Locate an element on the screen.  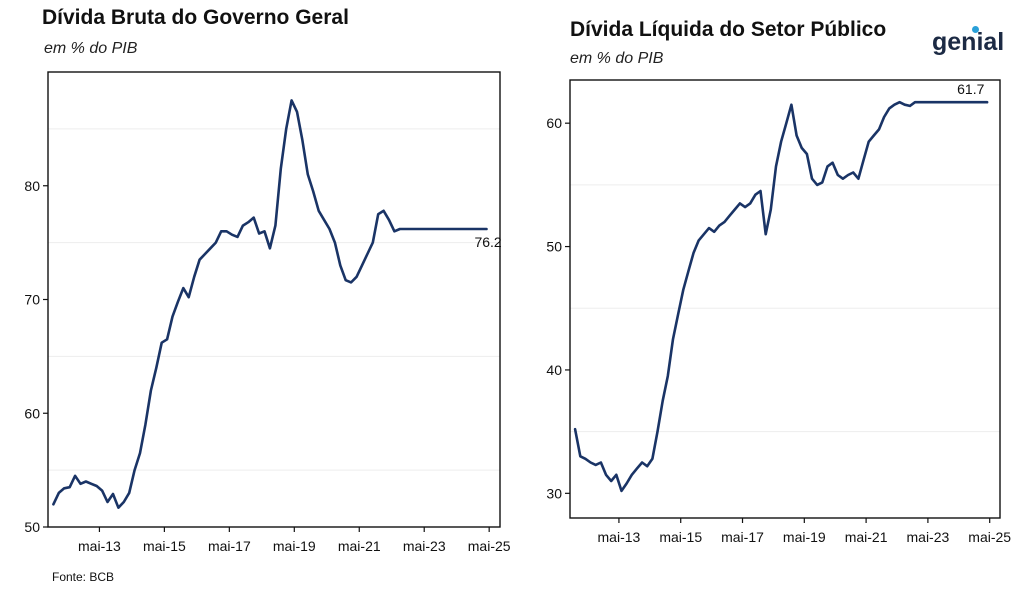
chart-1-title: Dívida Bruta do Governo Geral is located at coordinates (195, 17).